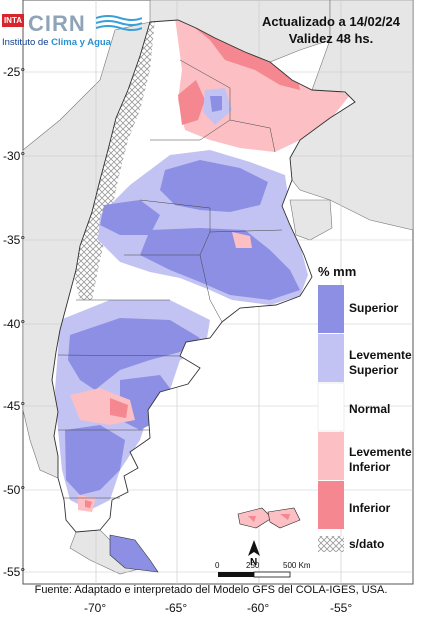  Describe the element at coordinates (254, 554) in the screenshot. I see `north-arrow-icon: N` at that location.